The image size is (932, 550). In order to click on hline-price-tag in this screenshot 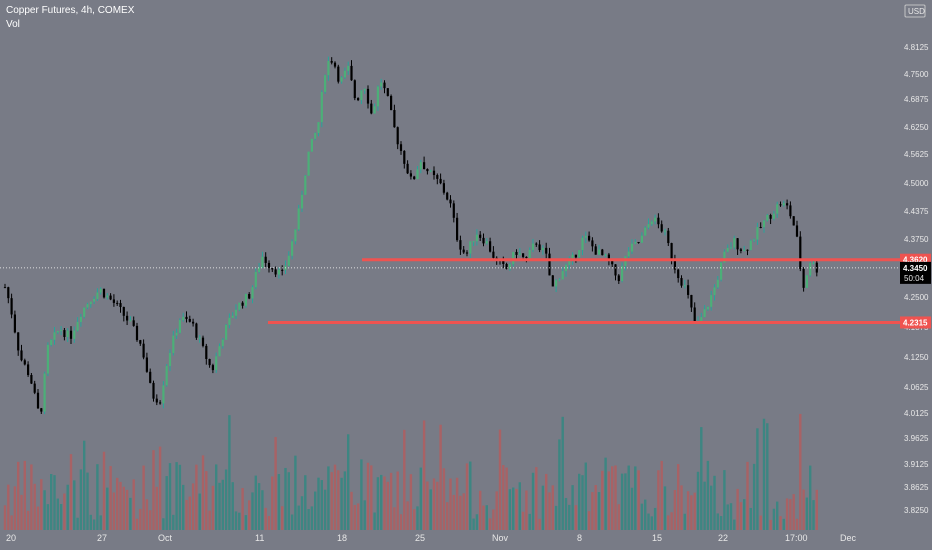, I will do `click(915, 322)`.